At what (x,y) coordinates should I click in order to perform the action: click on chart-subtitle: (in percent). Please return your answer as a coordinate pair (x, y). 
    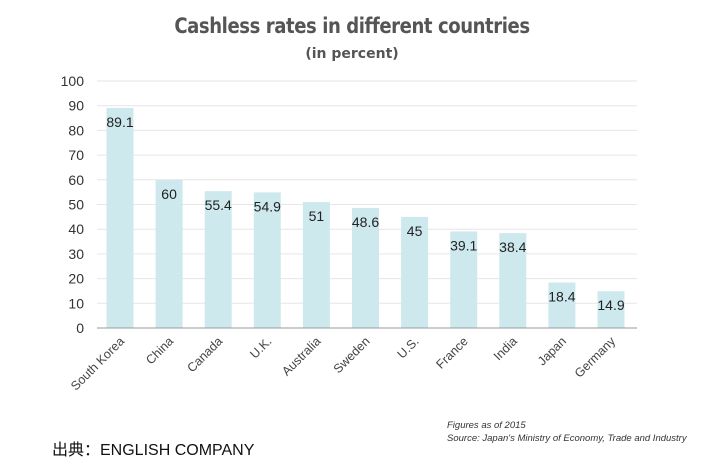
    Looking at the image, I should click on (352, 54).